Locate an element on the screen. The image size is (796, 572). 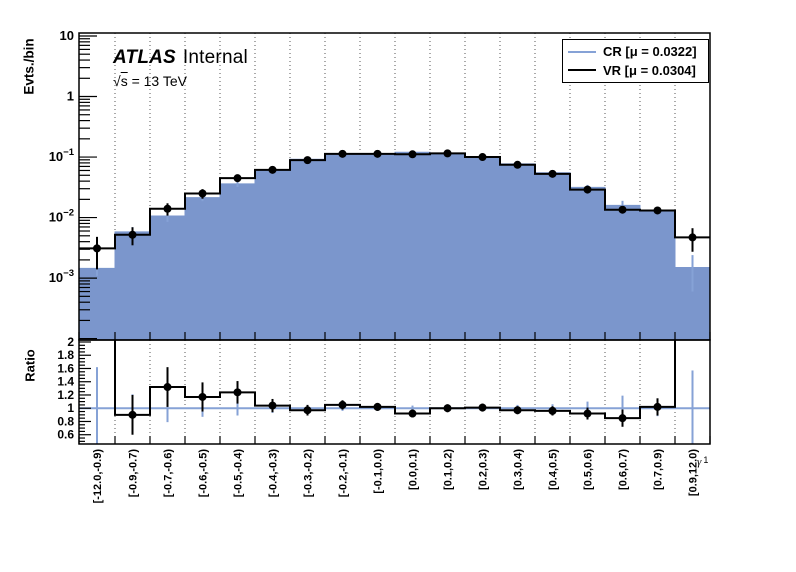
main-y-axis-title: Evts./bin is located at coordinates (29, 66).